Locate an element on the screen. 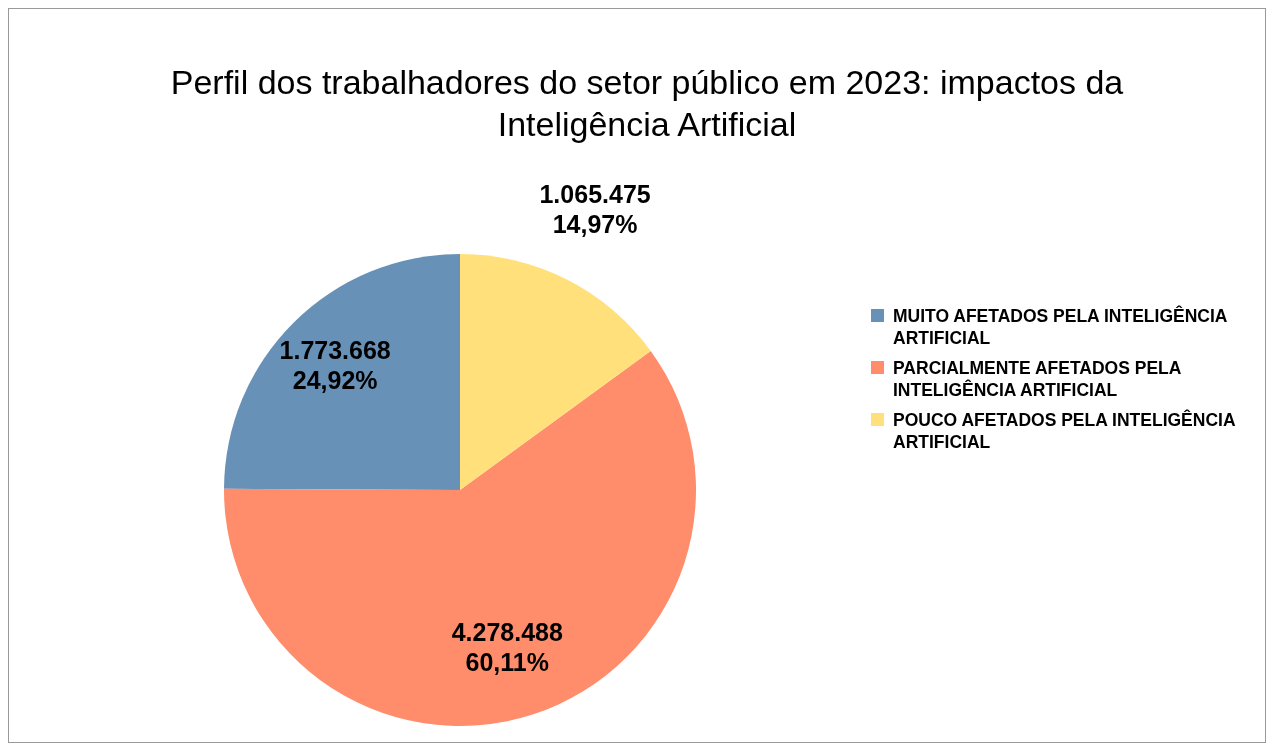 This screenshot has height=751, width=1274. data-label: 4.278.488 60,11% is located at coordinates (507, 646).